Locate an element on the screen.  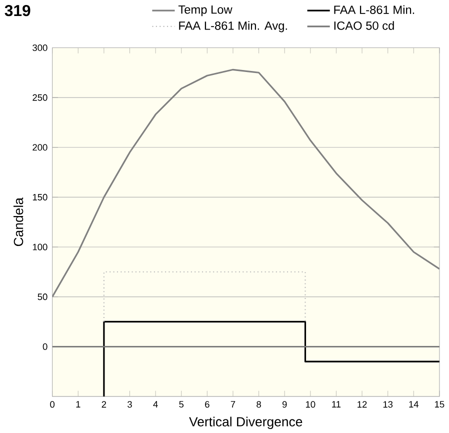
y-tick-label: 0 is located at coordinates (45, 346).